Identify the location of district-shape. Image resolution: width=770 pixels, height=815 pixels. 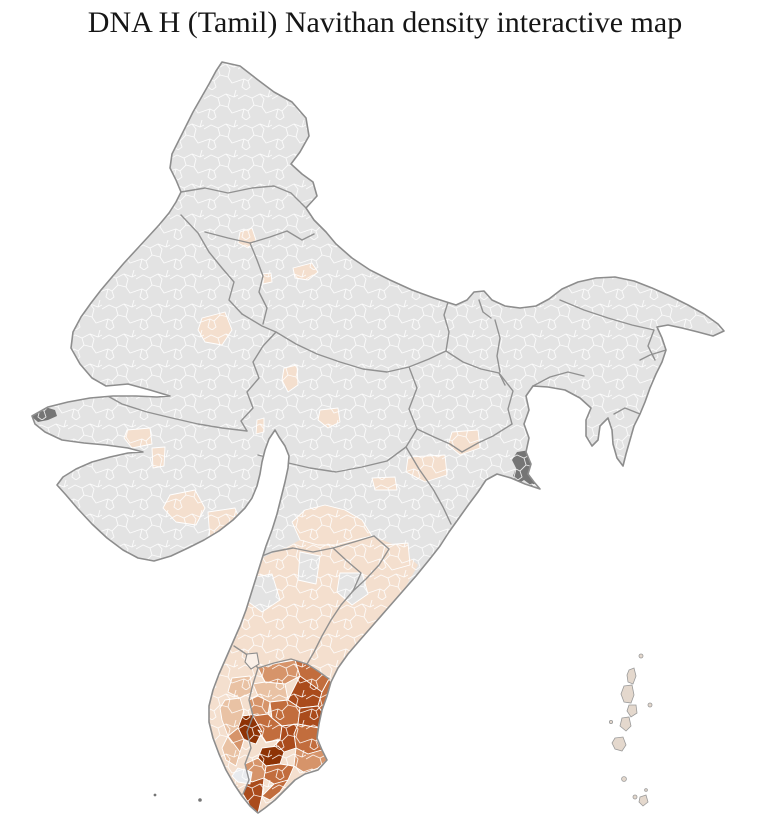
(254, 532).